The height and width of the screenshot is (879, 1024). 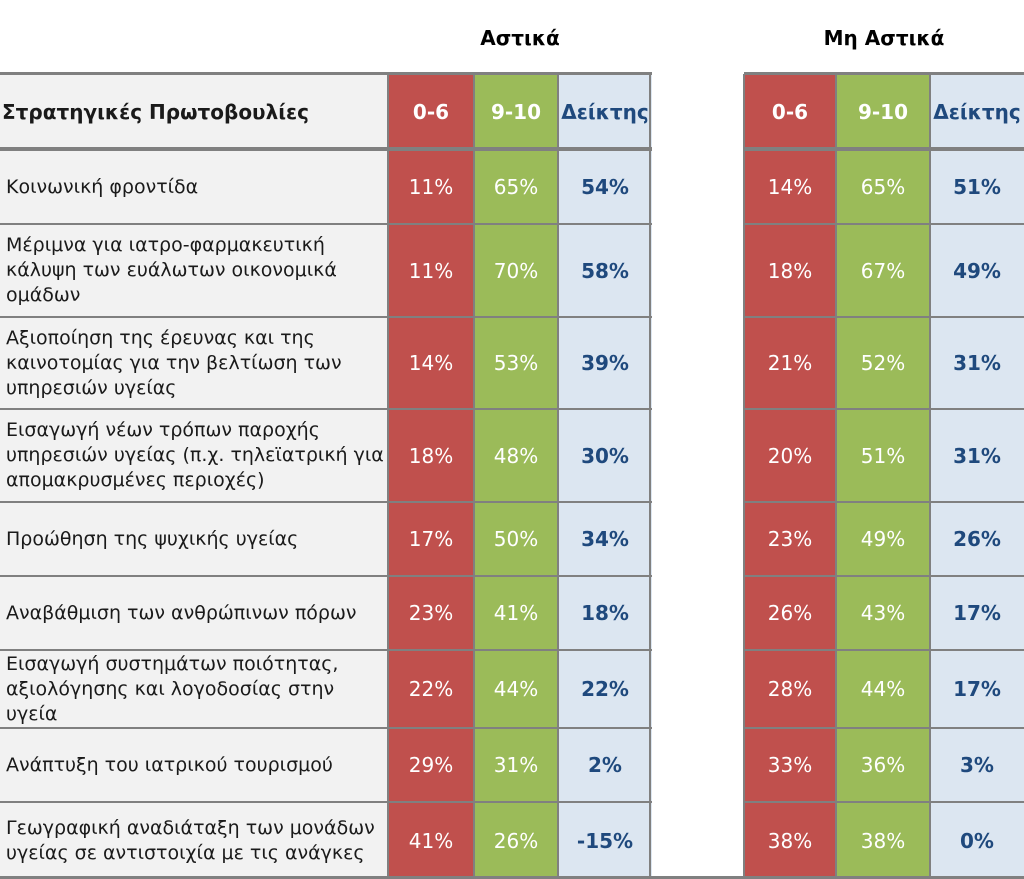 What do you see at coordinates (605, 613) in the screenshot?
I see `cell-urban-index: 18%` at bounding box center [605, 613].